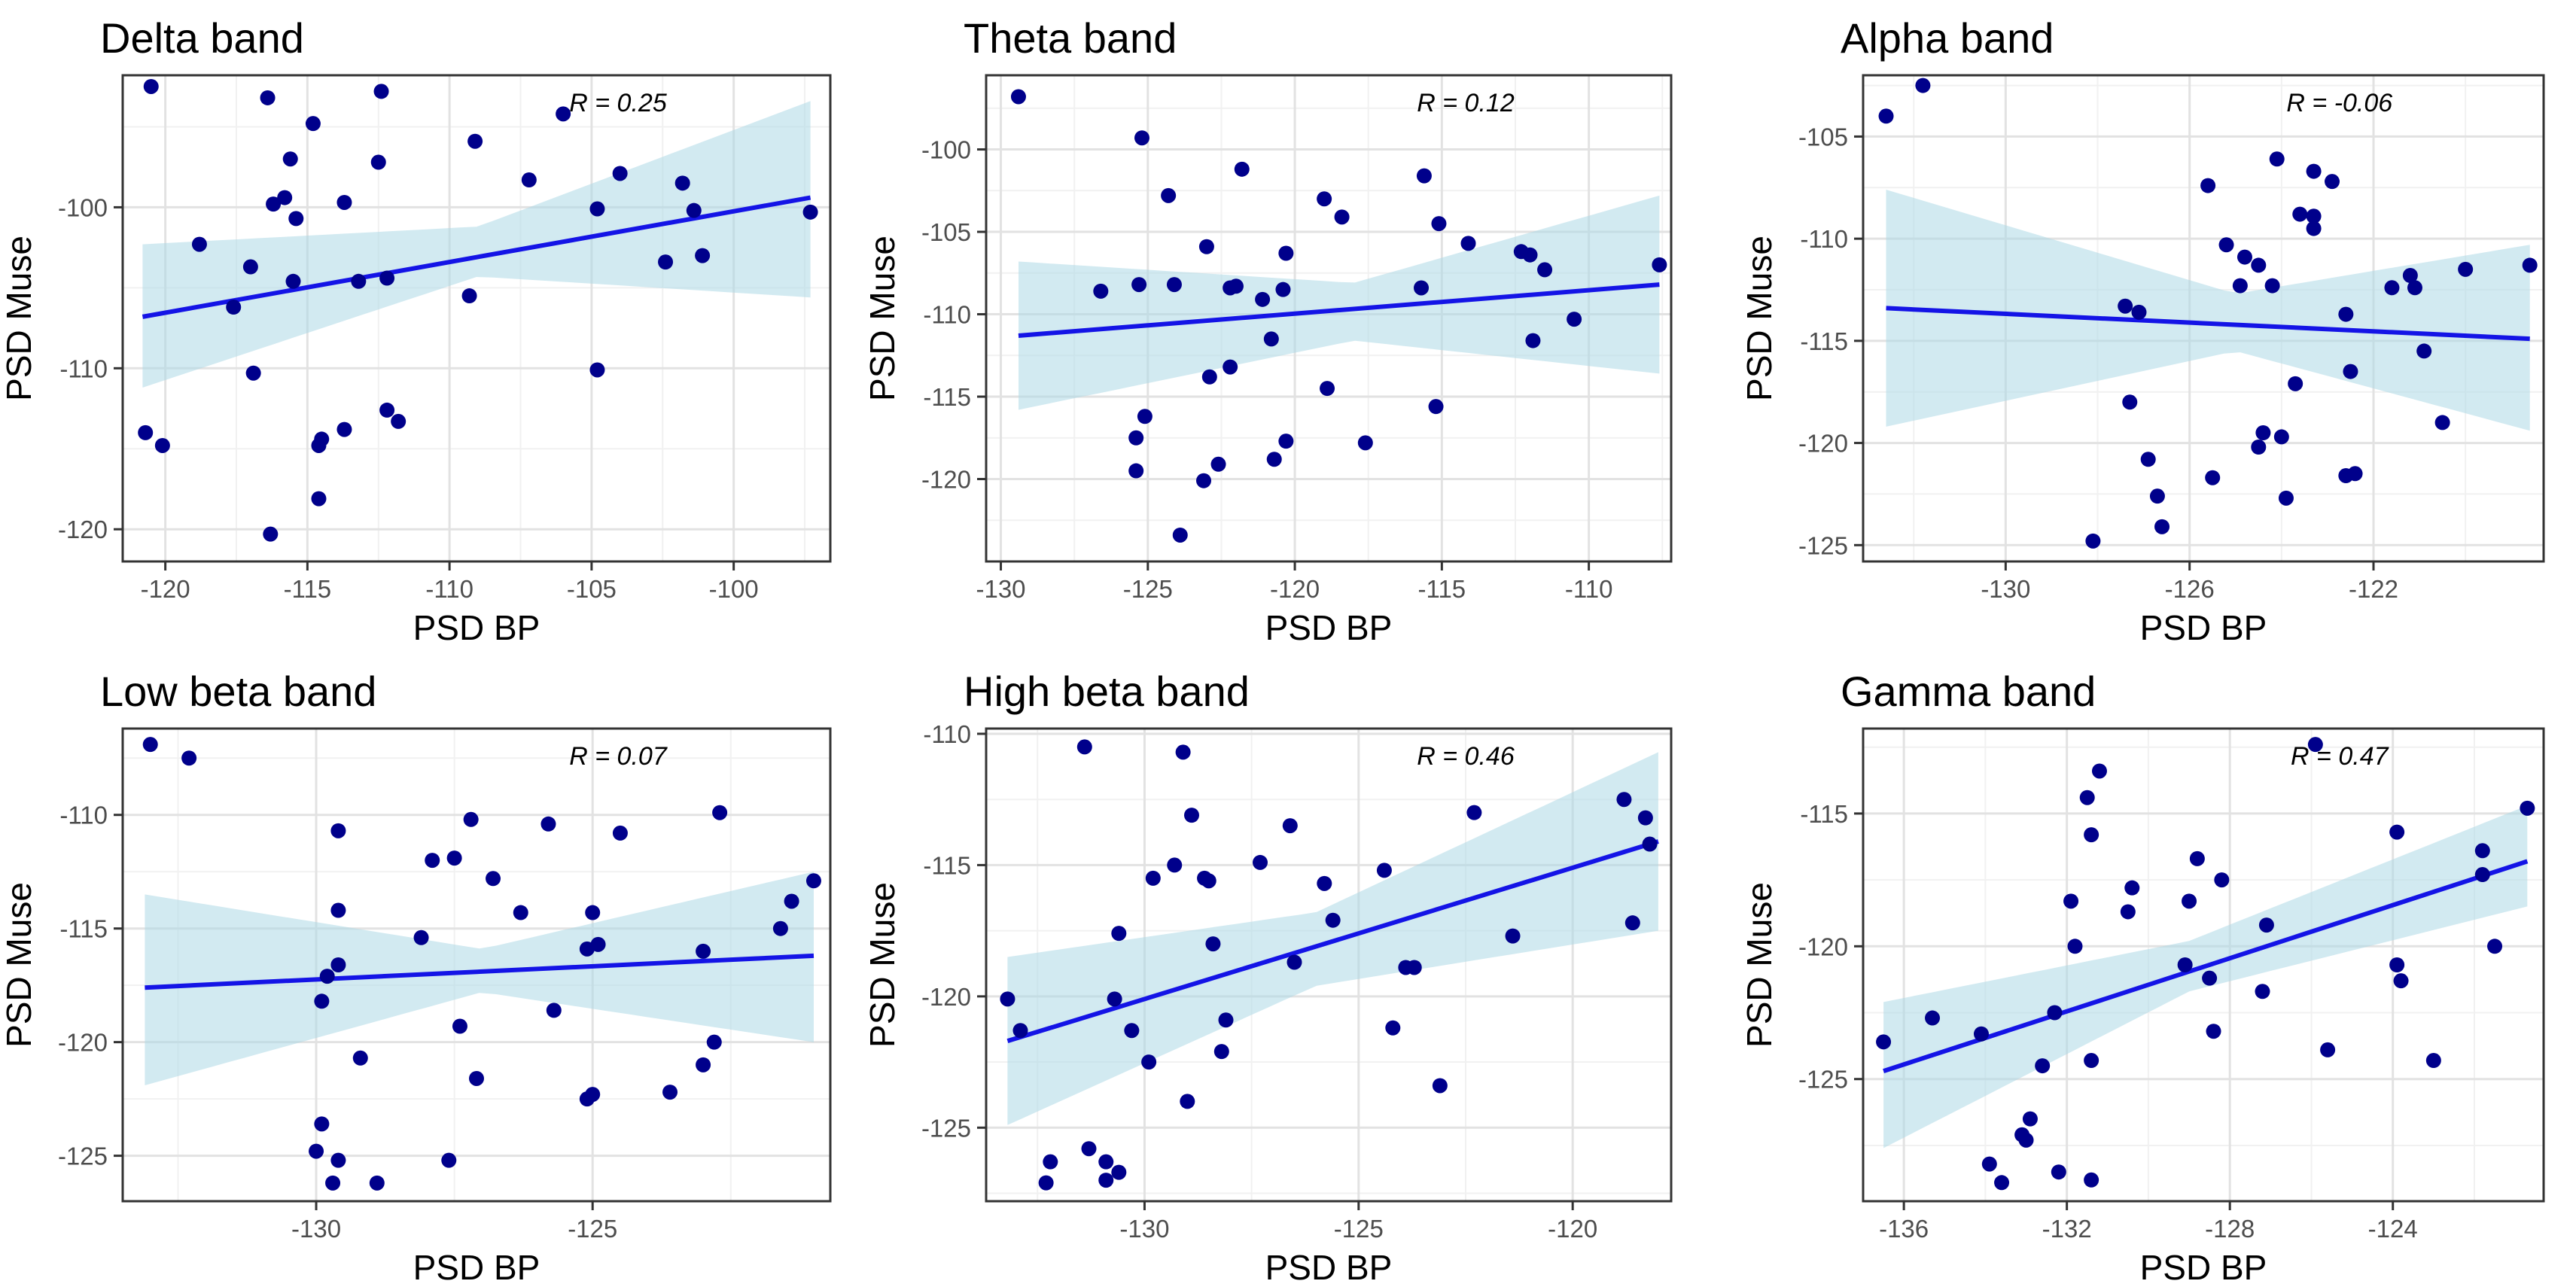 The width and height of the screenshot is (2576, 1287). What do you see at coordinates (2230, 1229) in the screenshot?
I see `x-tick-label: -128` at bounding box center [2230, 1229].